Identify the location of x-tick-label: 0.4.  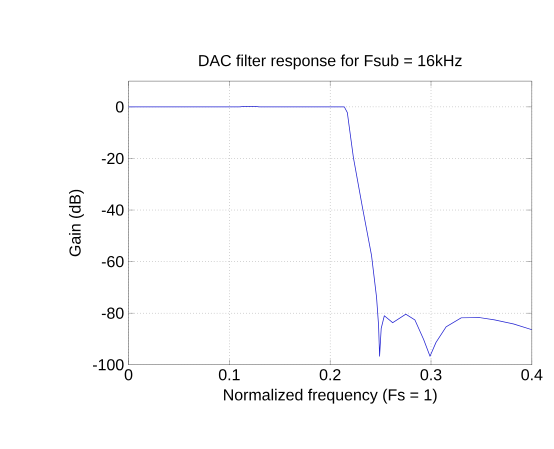
(531, 374).